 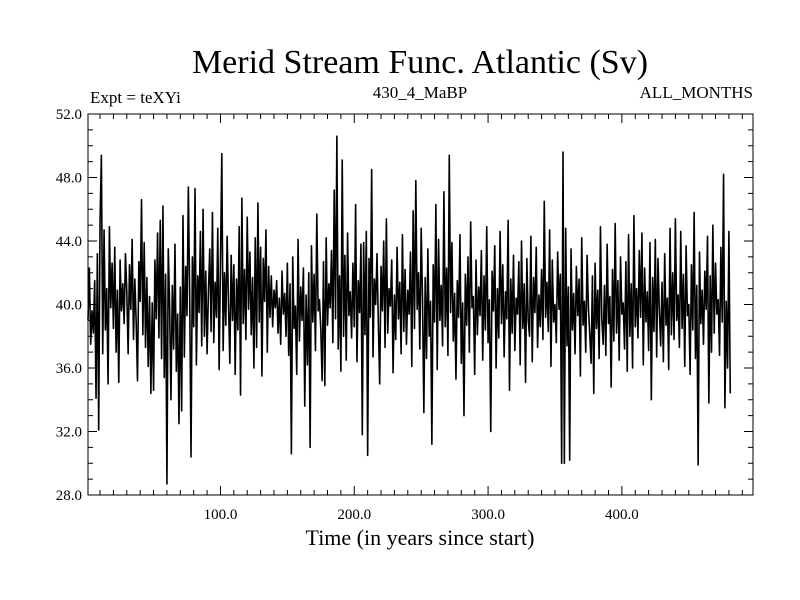 I want to click on y-tick-label: 28.0, so click(x=69, y=496).